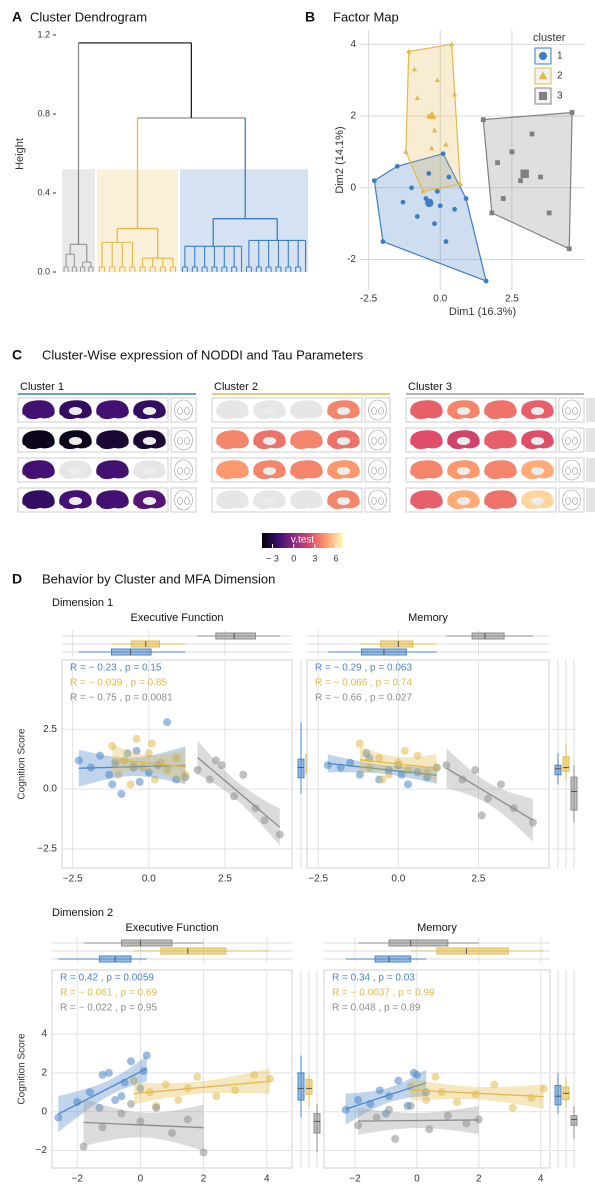 The height and width of the screenshot is (1194, 595). Describe the element at coordinates (479, 1179) in the screenshot. I see `x-tick-label: 2` at that location.